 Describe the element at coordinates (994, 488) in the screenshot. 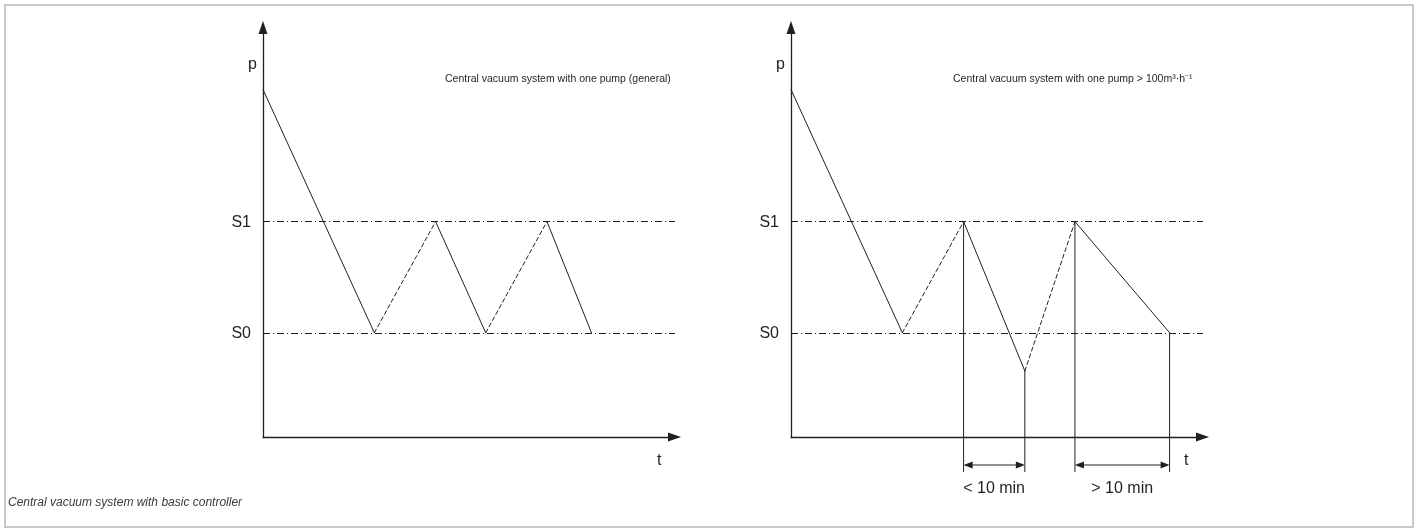

I see `text: < 10 min` at that location.